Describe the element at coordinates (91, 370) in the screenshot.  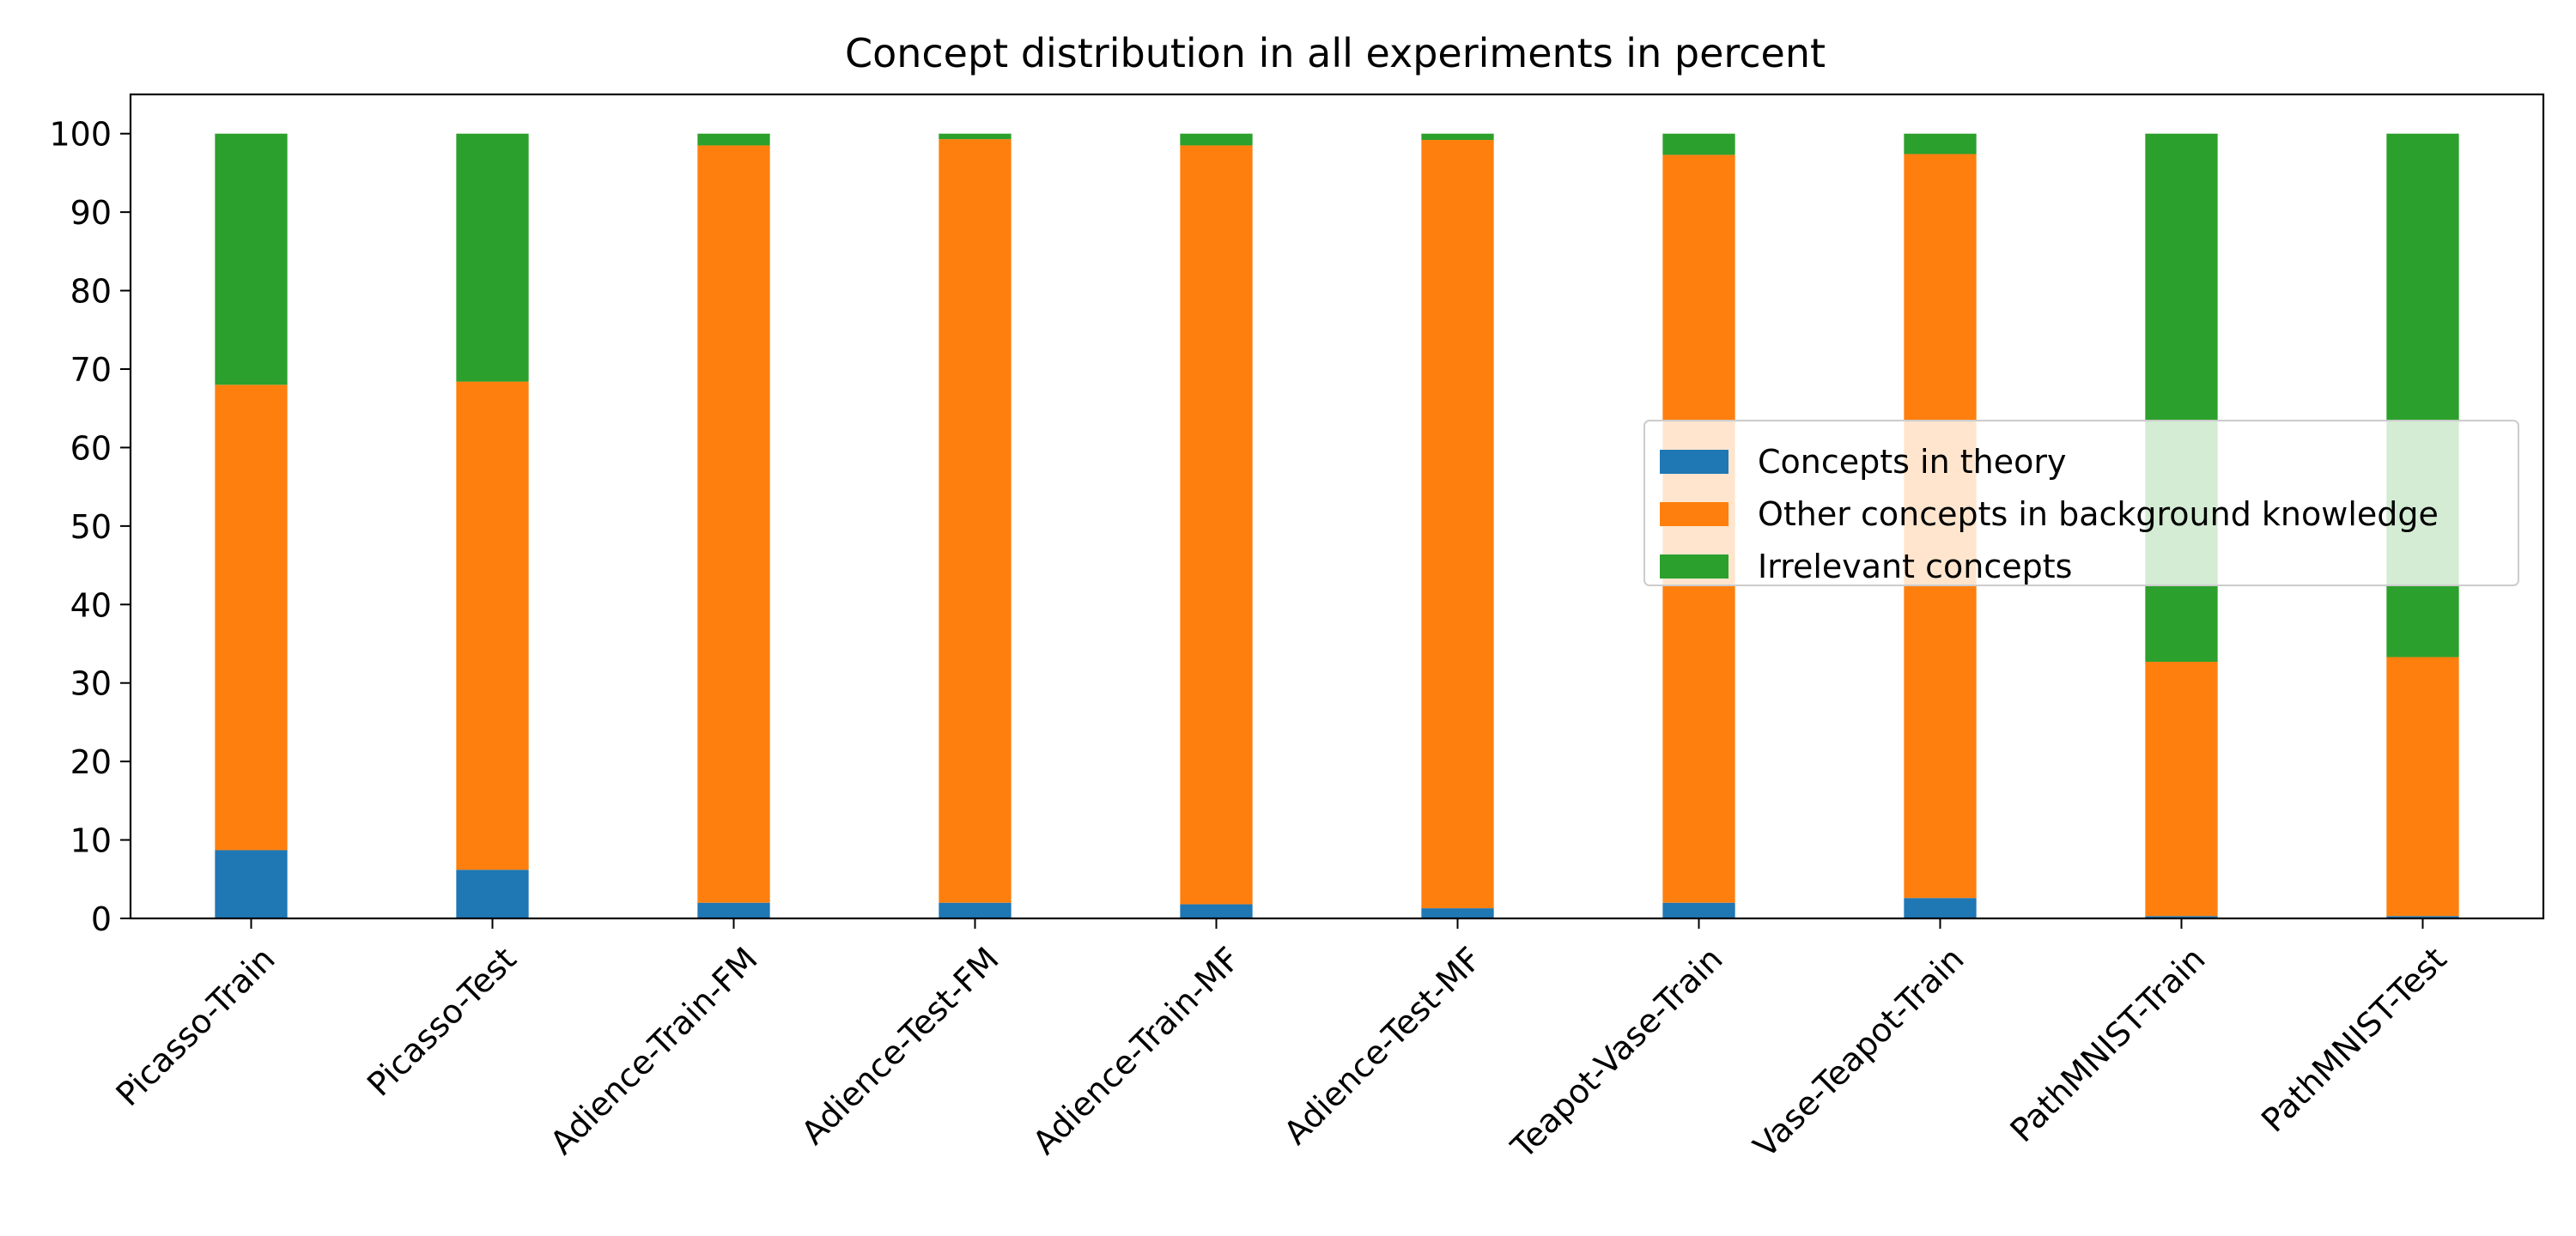
I see `y-tick-label: 70` at that location.